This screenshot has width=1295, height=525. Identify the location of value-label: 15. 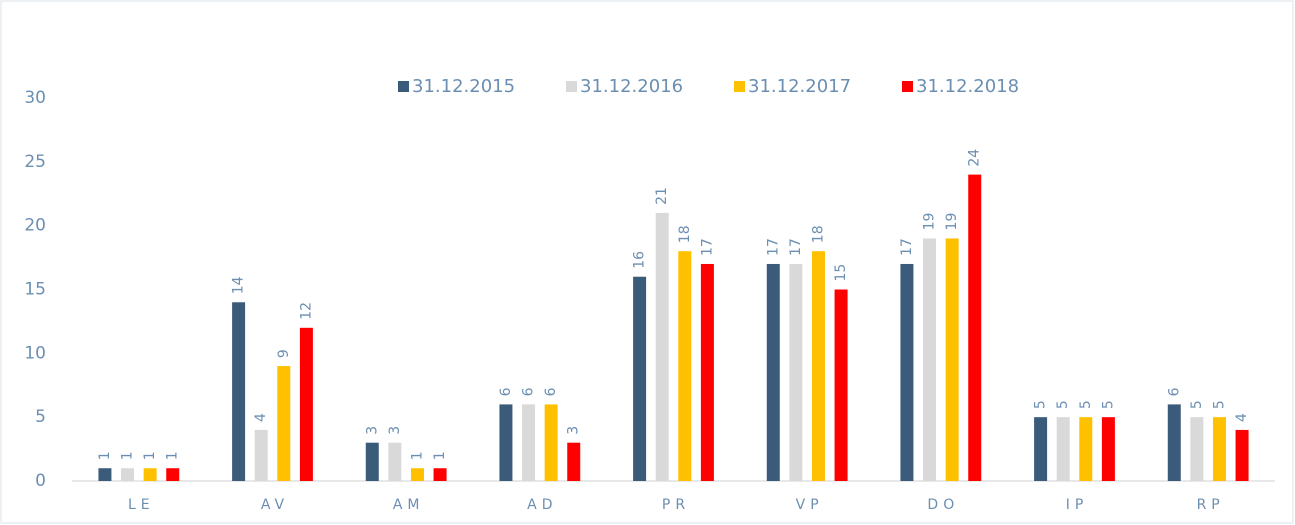
(841, 273).